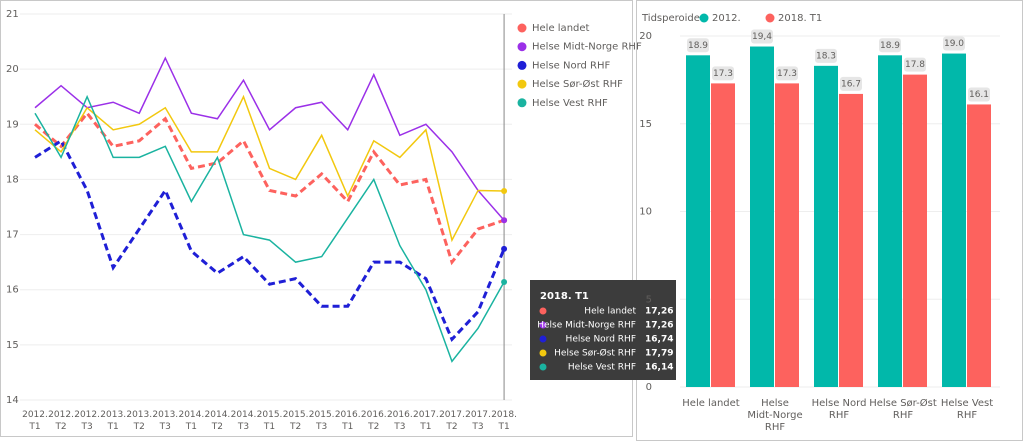  I want to click on tooltip-title: 2018. T1, so click(564, 296).